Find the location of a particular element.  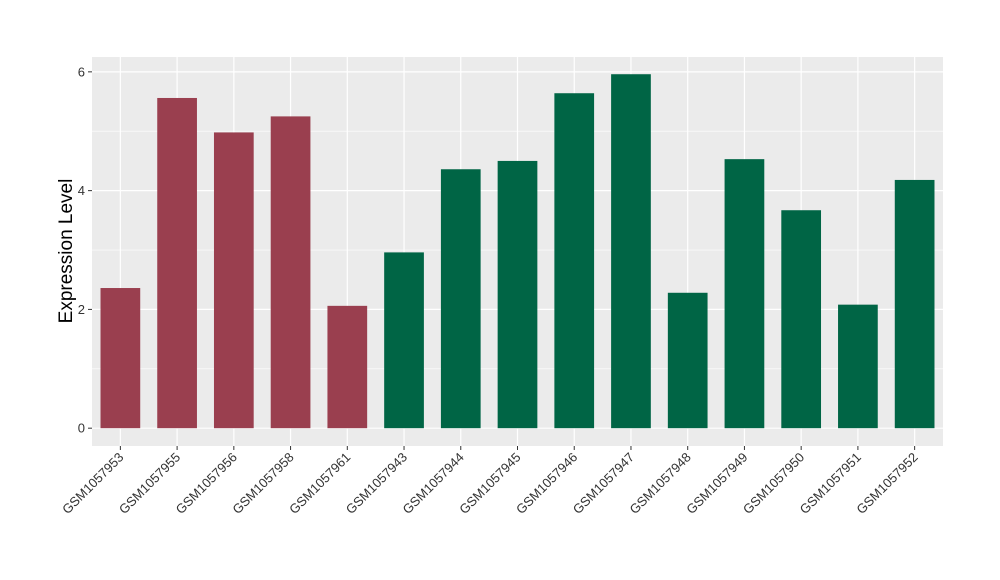

bar-gsm1057955 is located at coordinates (177, 263).